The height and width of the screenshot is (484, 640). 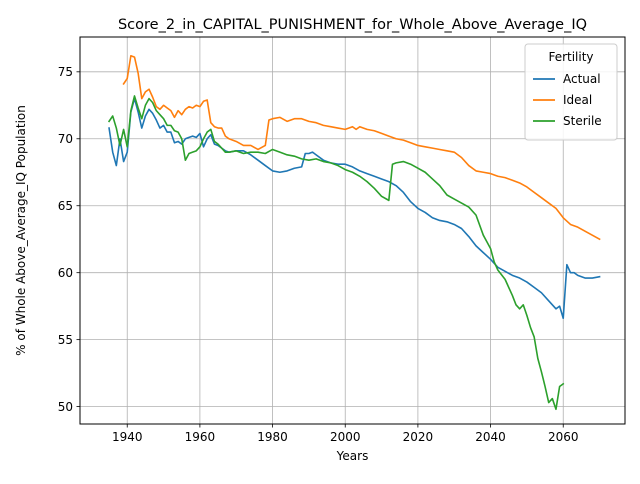 I want to click on x-tick-label: 2000, so click(x=345, y=437).